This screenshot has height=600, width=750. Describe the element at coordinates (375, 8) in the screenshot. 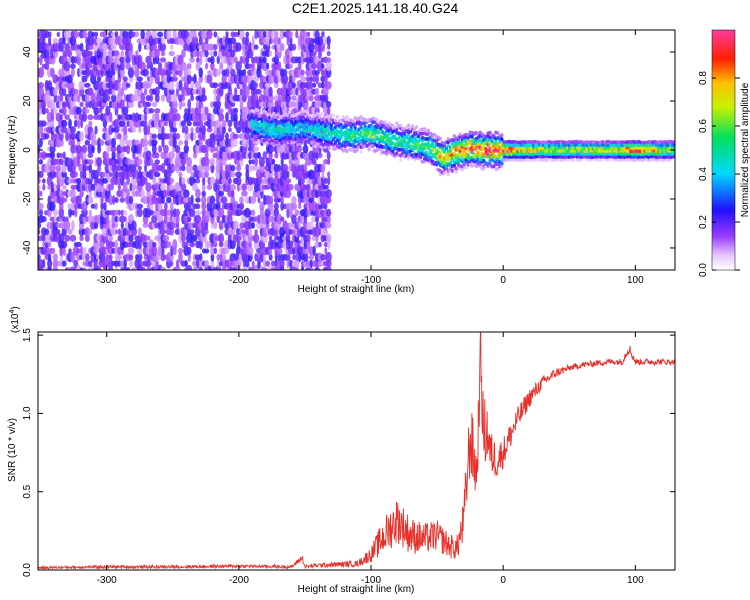

I see `chart-title: C2E1.2025.141.18.40.G24` at that location.